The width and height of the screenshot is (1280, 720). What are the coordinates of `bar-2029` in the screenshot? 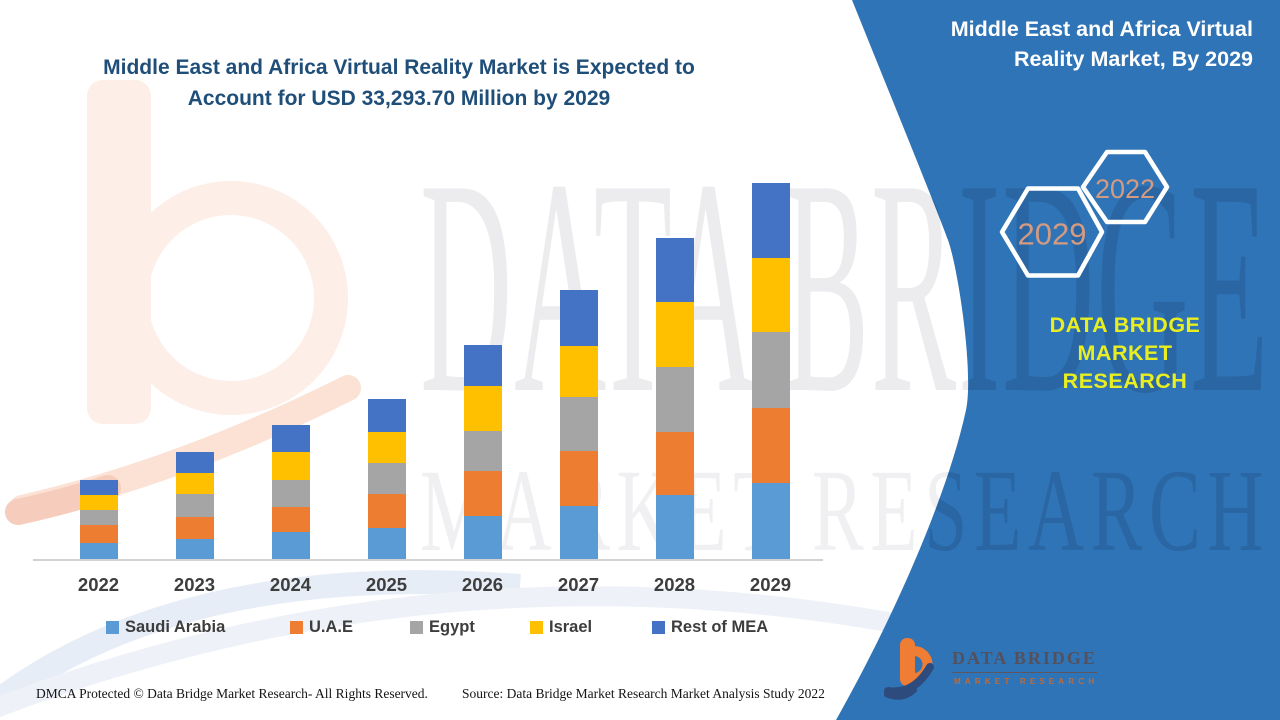 It's located at (770, 370).